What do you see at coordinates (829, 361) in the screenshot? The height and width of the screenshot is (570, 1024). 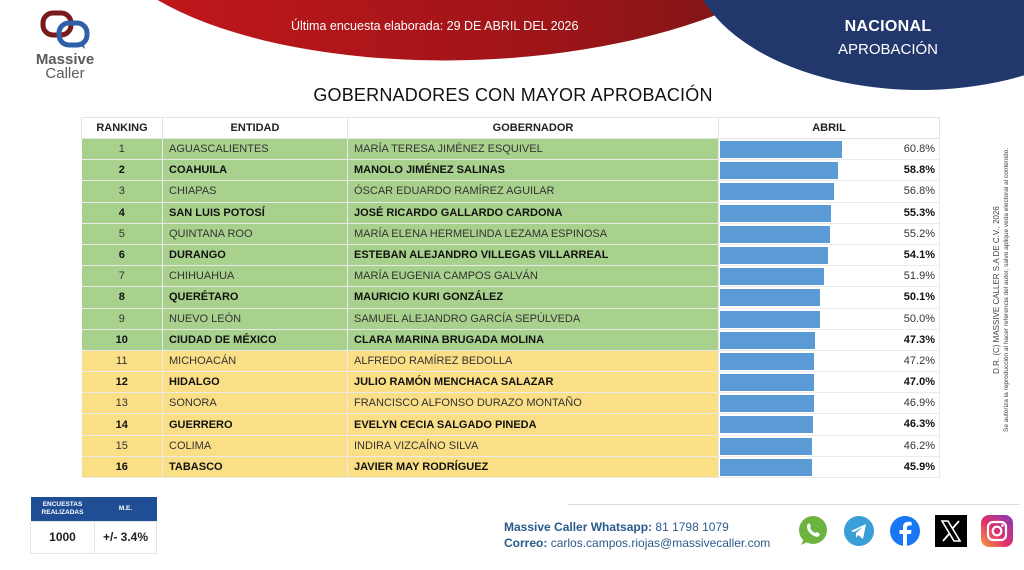 I see `approval-cell: 47.2%` at bounding box center [829, 361].